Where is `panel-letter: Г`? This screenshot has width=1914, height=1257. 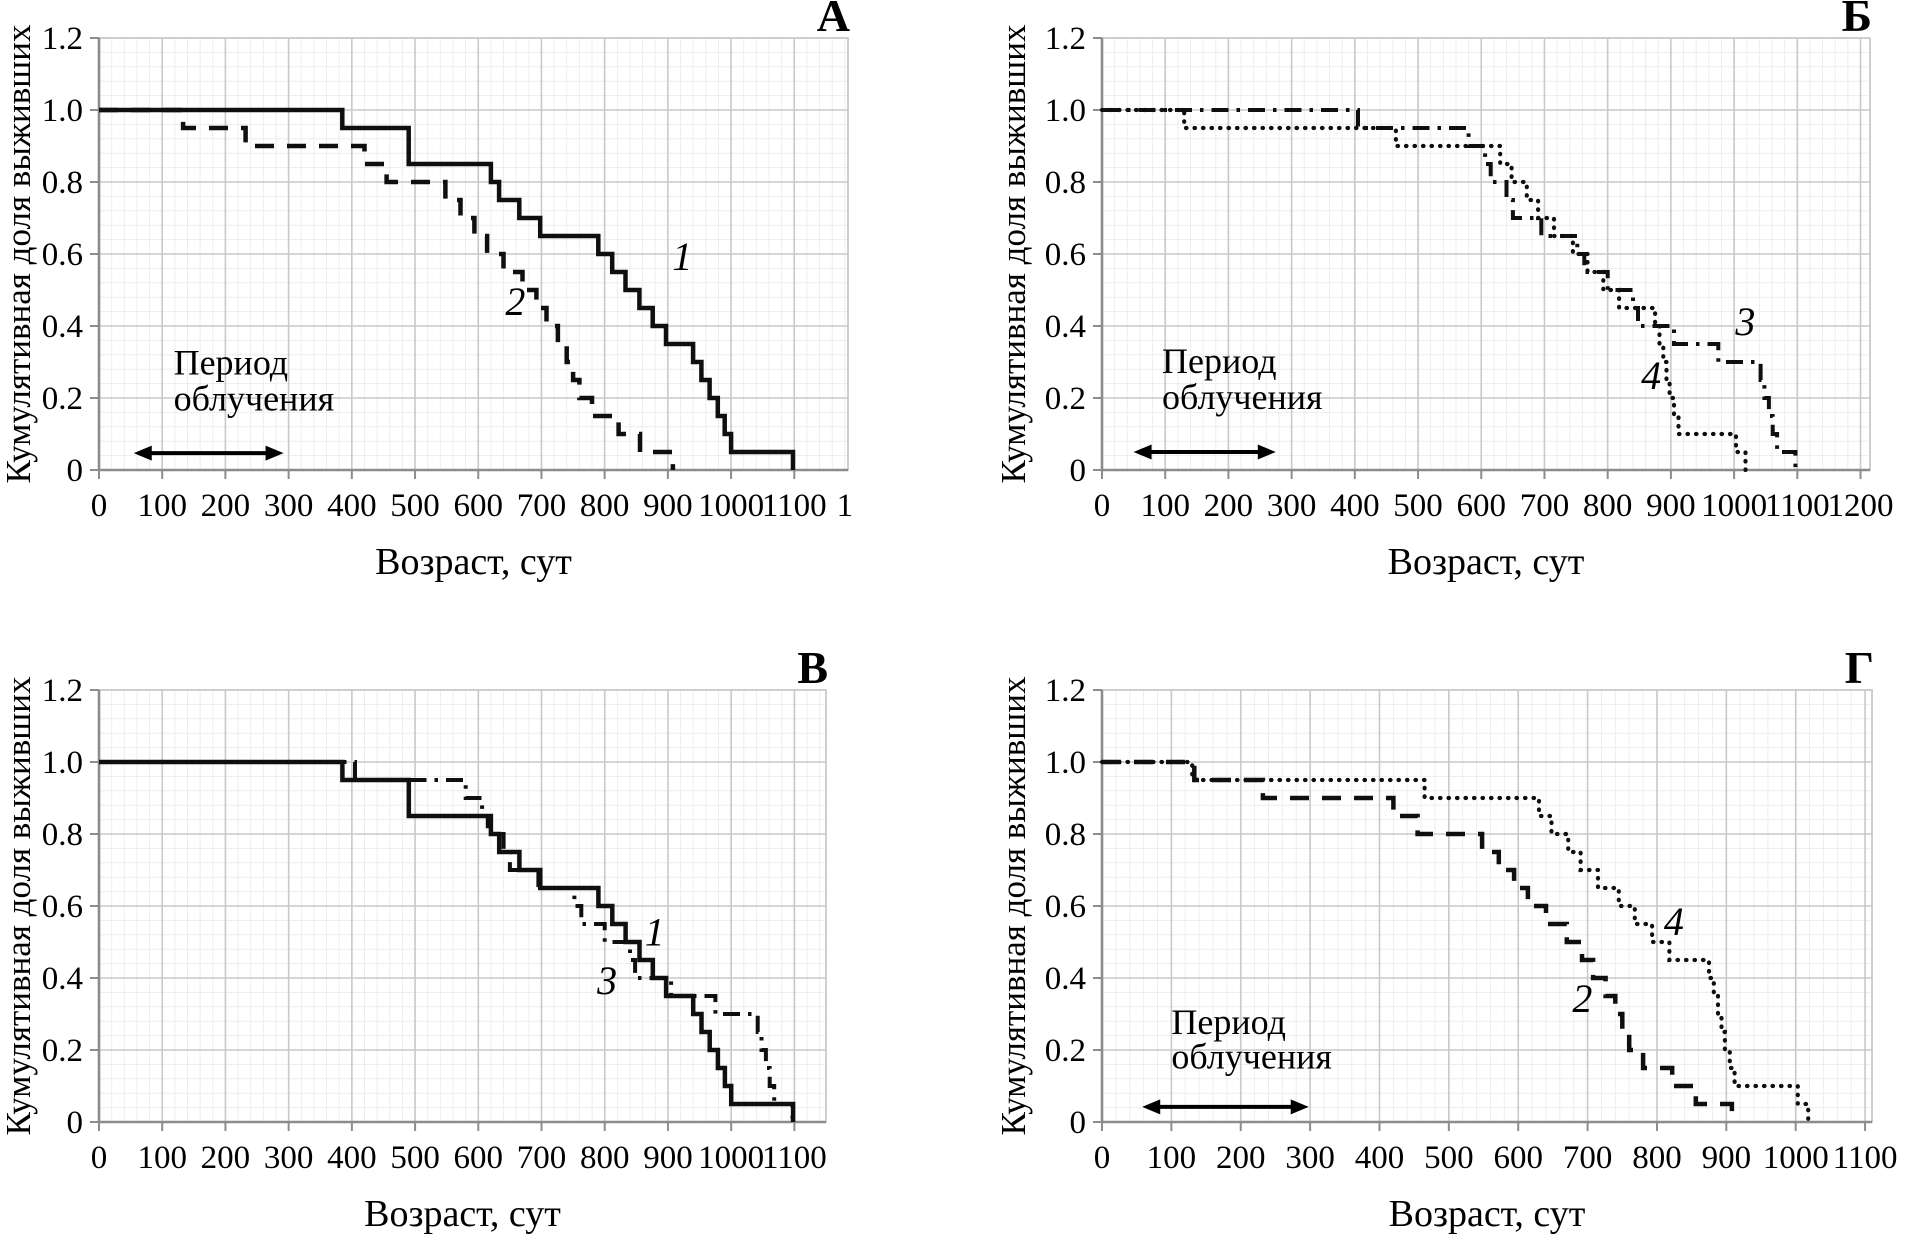 panel-letter: Г is located at coordinates (1859, 667).